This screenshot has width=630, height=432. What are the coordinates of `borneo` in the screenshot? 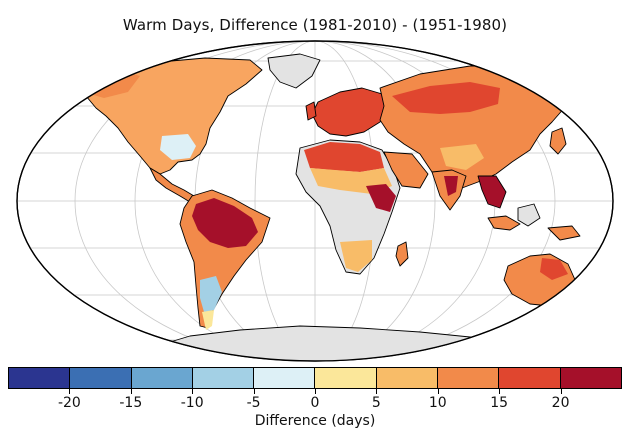 It's located at (529, 215).